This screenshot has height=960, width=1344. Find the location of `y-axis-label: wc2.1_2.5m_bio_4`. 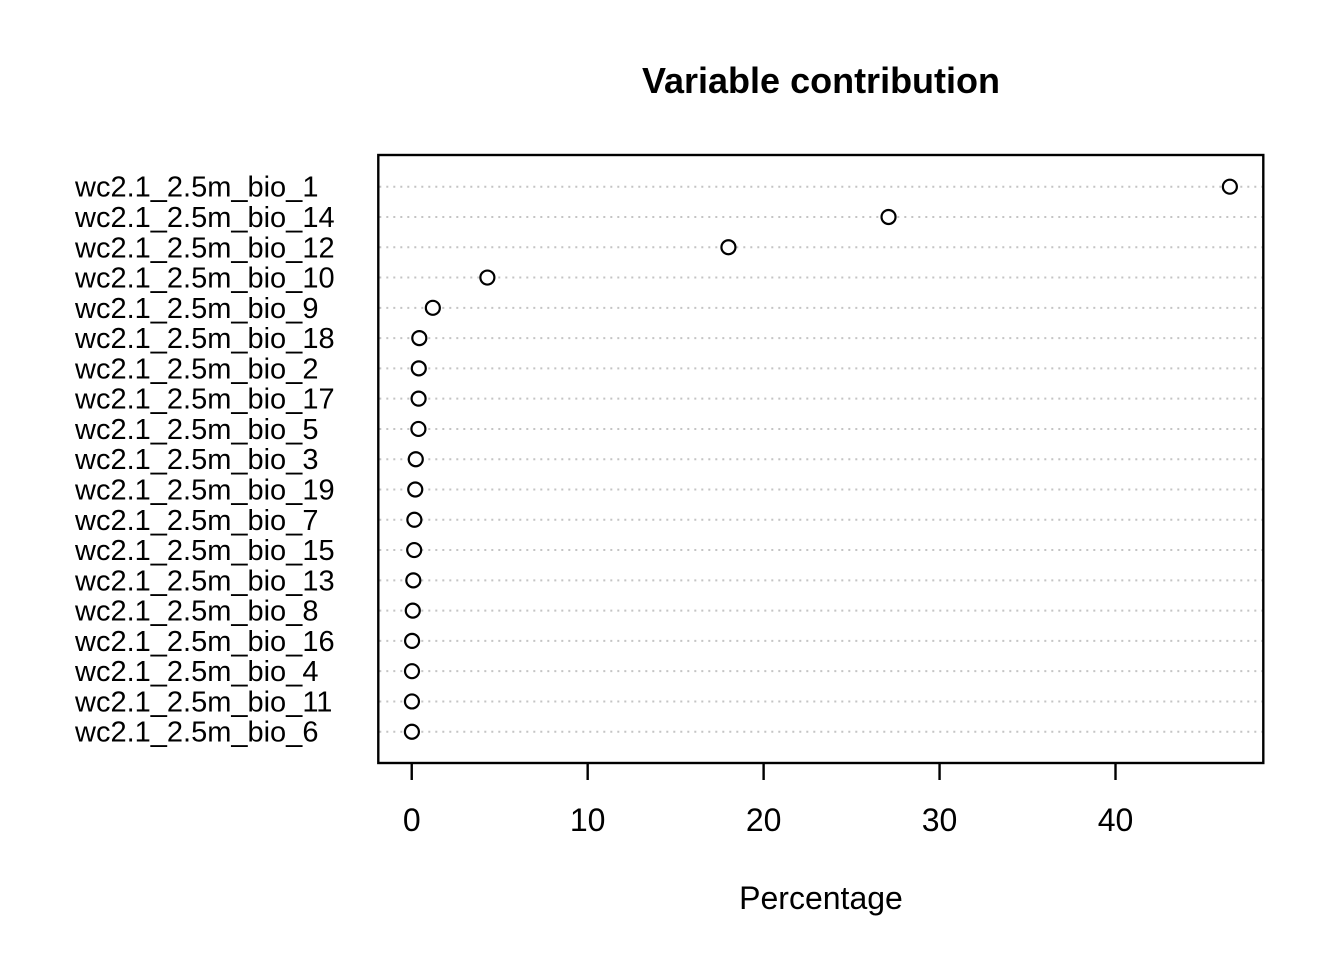

y-axis-label: wc2.1_2.5m_bio_4 is located at coordinates (196, 672).